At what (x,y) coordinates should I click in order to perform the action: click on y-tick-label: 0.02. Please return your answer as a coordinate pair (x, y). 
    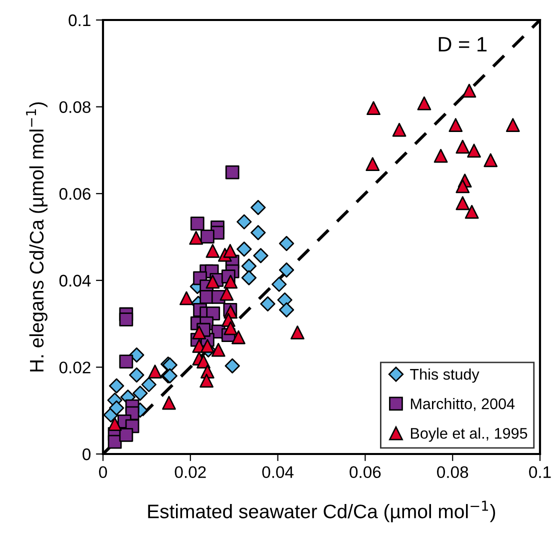
    Looking at the image, I should click on (74, 368).